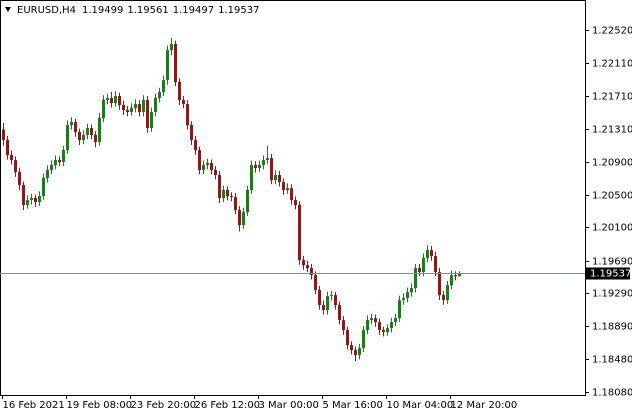 The width and height of the screenshot is (632, 416). I want to click on x-tick-label: 26 Feb 12:00, so click(228, 405).